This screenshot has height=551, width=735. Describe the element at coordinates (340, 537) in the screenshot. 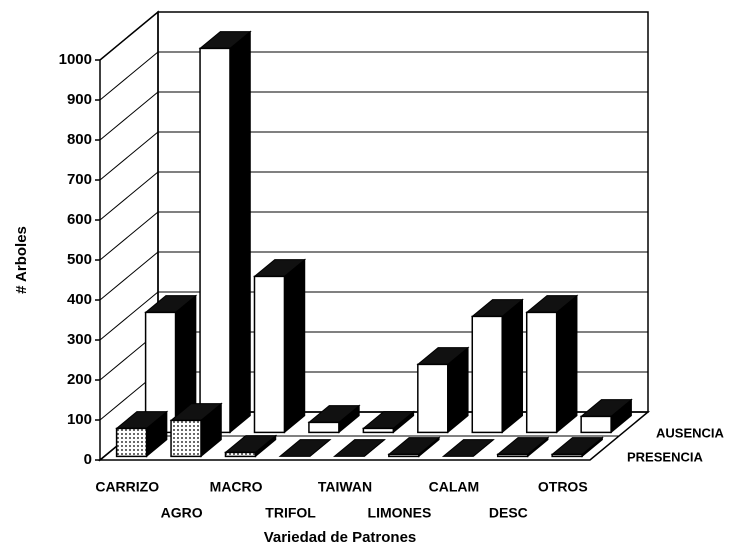

I see `x-axis-title: Variedad de Patrones` at that location.